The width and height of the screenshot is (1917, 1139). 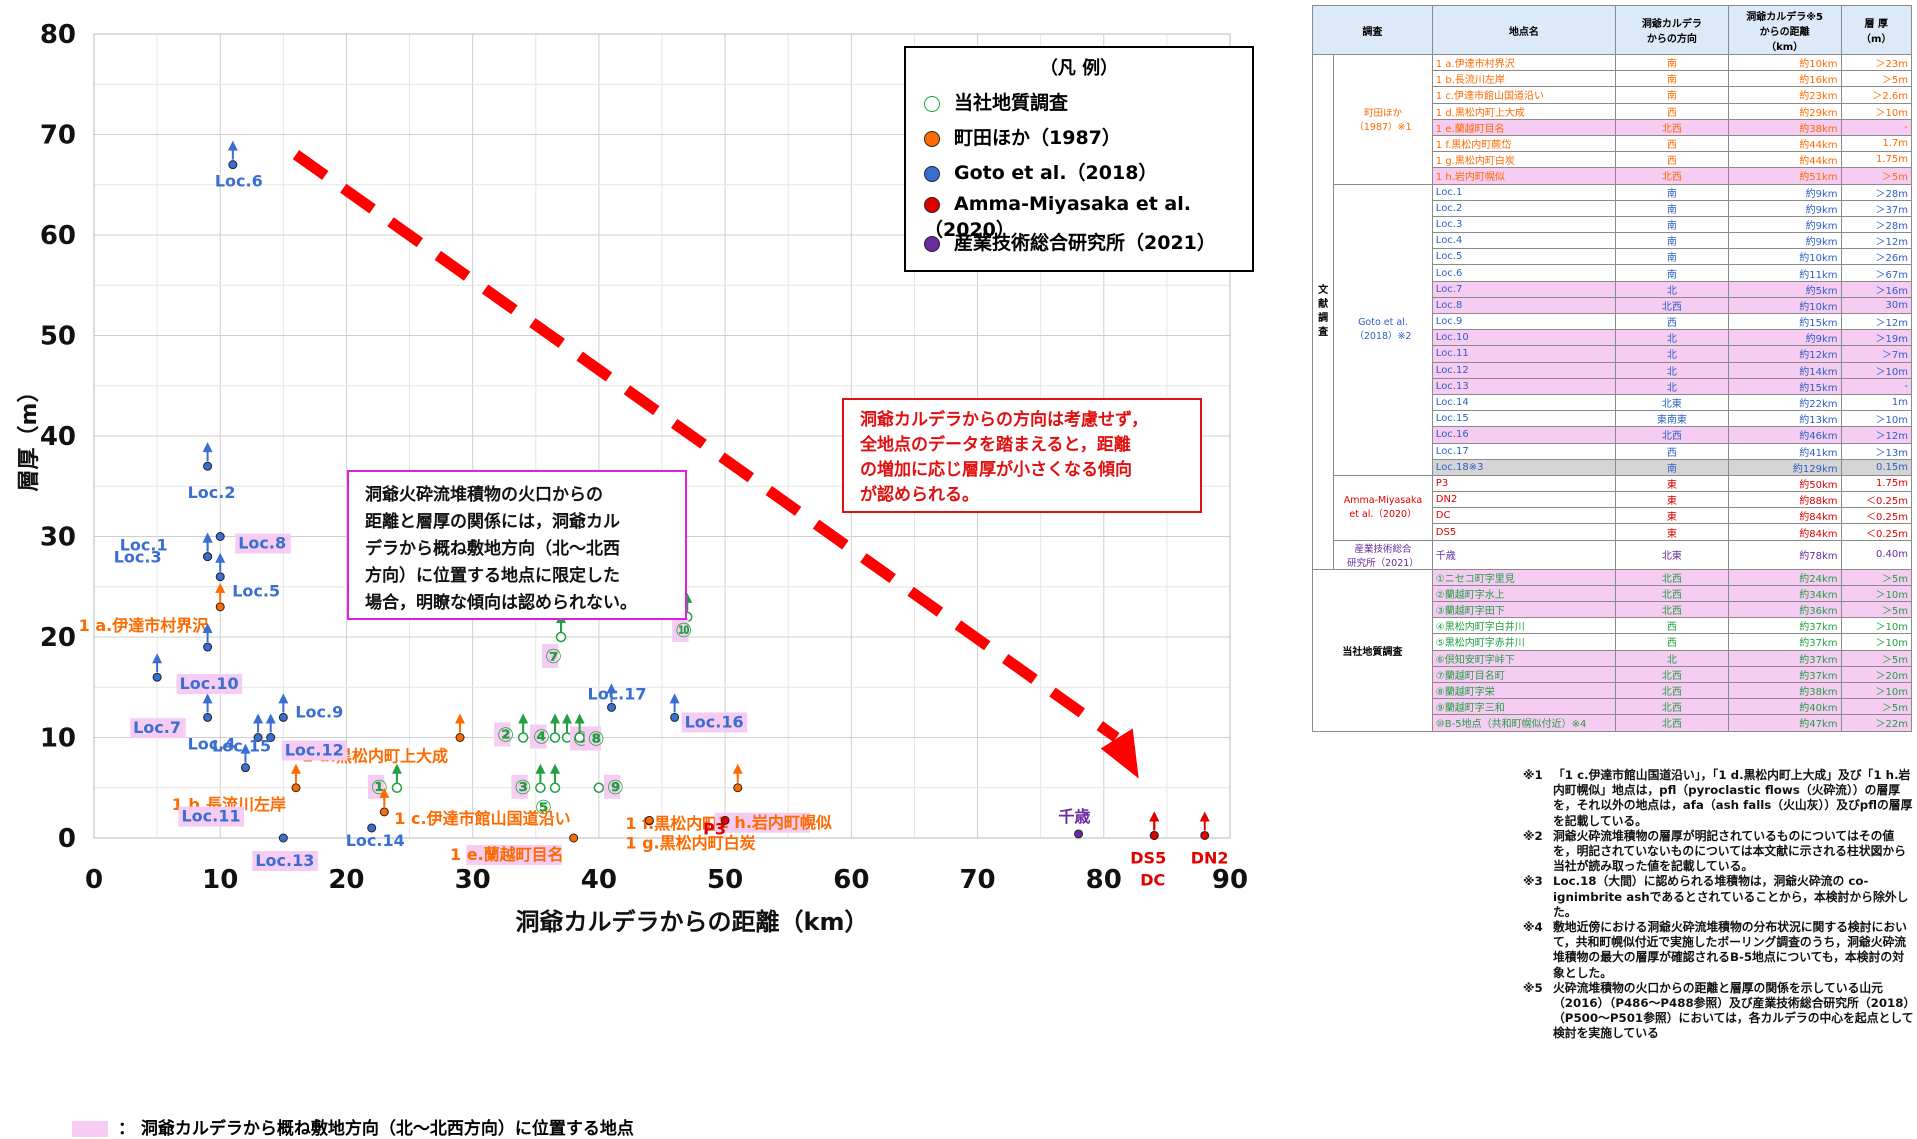 I want to click on table-cell: ①ニセコ町字里見, so click(x=1524, y=577).